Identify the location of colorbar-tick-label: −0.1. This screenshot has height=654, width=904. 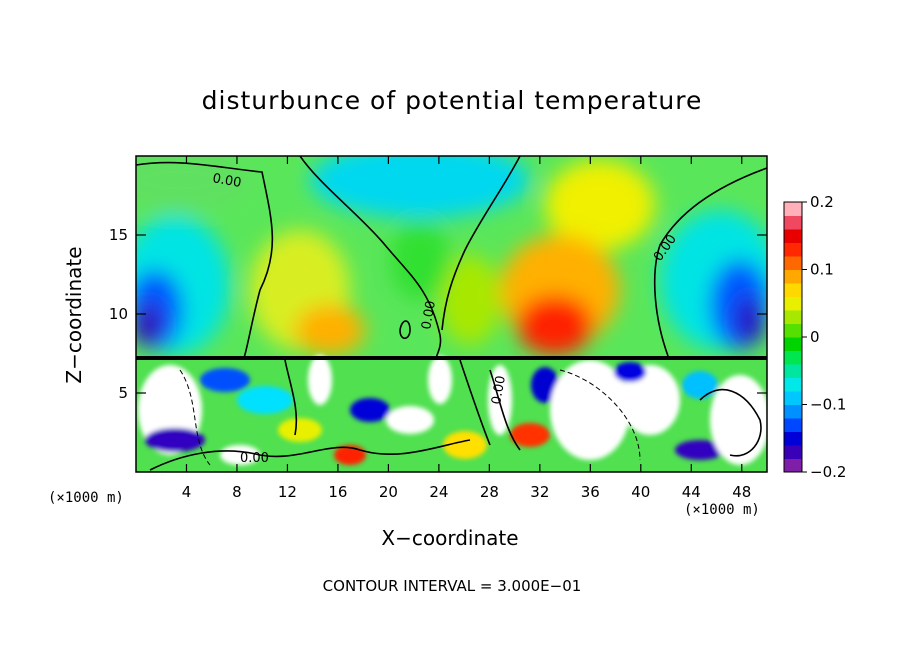
(828, 405).